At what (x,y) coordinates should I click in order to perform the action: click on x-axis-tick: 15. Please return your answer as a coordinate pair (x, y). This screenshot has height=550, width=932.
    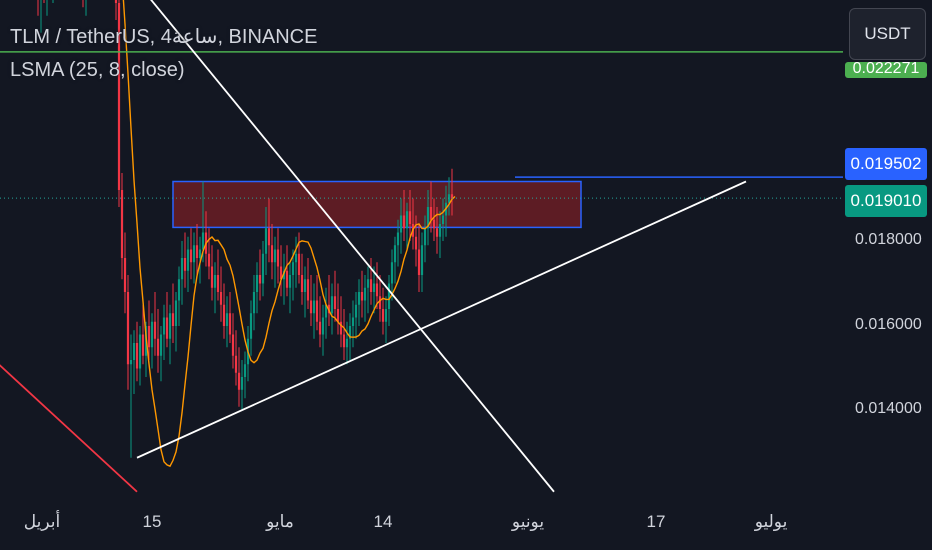
    Looking at the image, I should click on (152, 521).